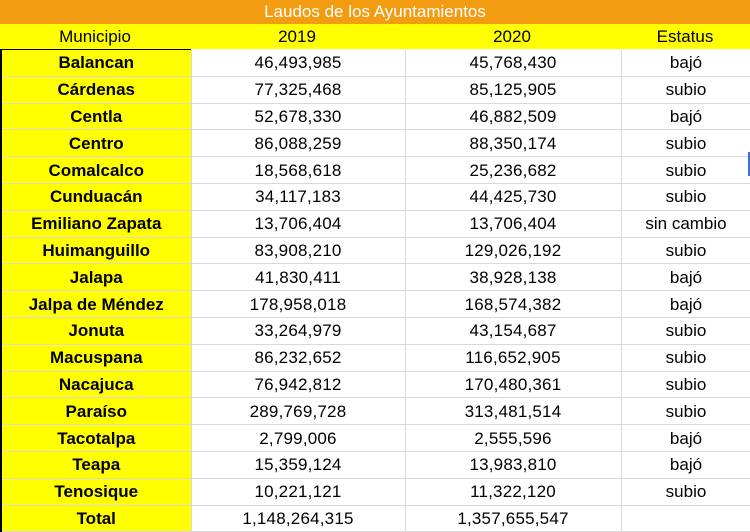  What do you see at coordinates (95, 36) in the screenshot?
I see `header-municipio: Municipio` at bounding box center [95, 36].